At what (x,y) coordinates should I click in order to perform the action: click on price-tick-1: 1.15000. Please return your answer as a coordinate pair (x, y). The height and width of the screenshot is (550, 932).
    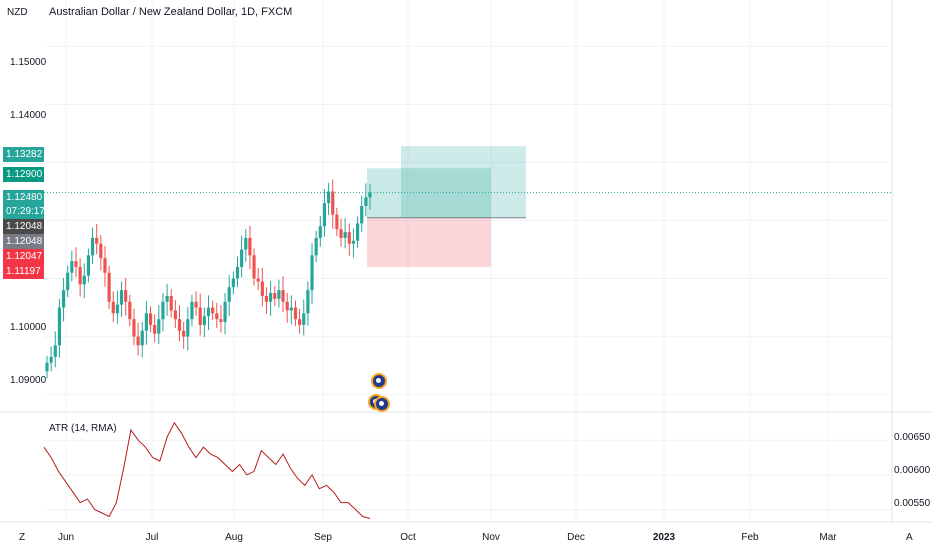
    Looking at the image, I should click on (28, 62).